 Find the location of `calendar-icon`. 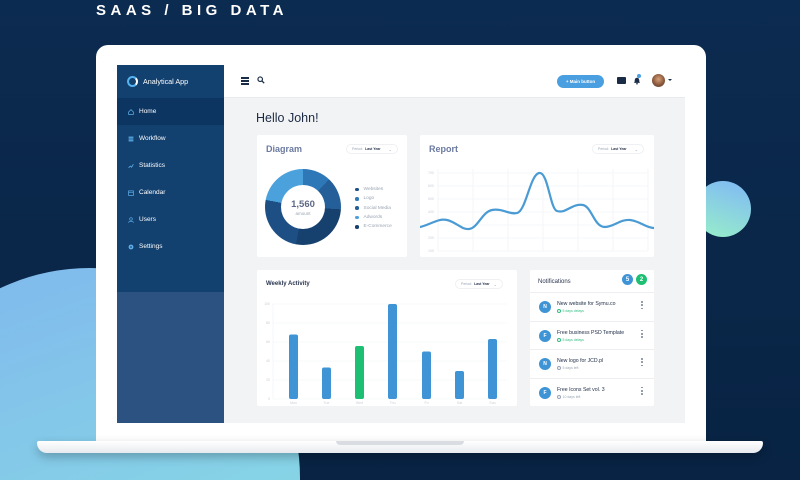

calendar-icon is located at coordinates (131, 193).